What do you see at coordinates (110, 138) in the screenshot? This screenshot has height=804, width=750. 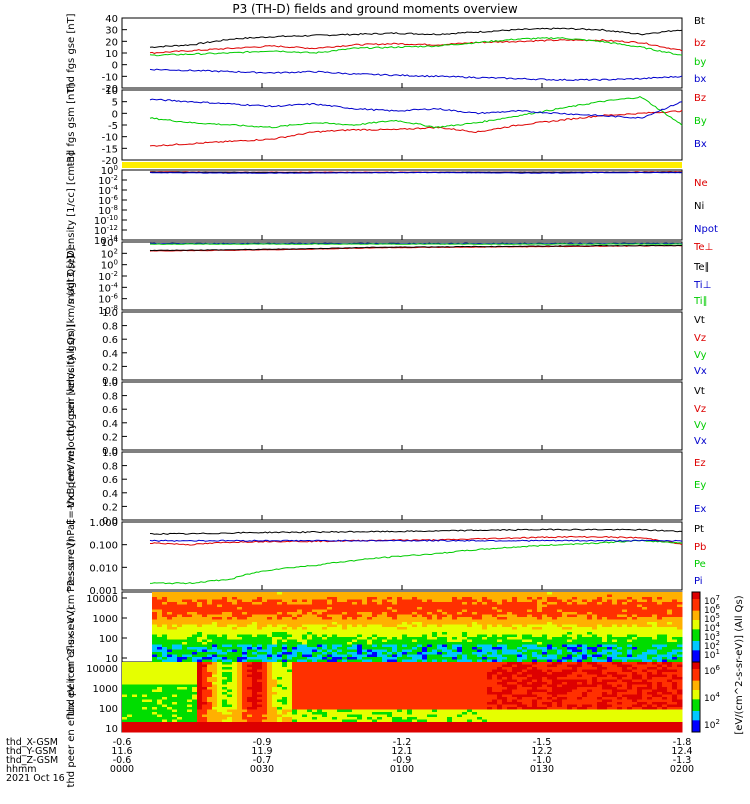 I see `y-tick-label: -10` at bounding box center [110, 138].